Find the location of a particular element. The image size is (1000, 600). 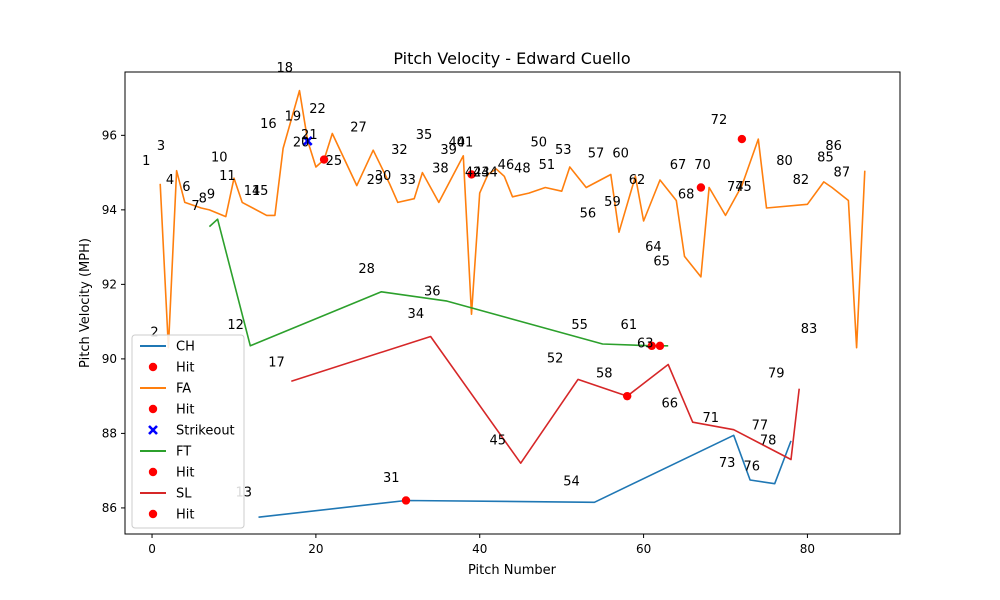

legend-label: FA is located at coordinates (183, 389).